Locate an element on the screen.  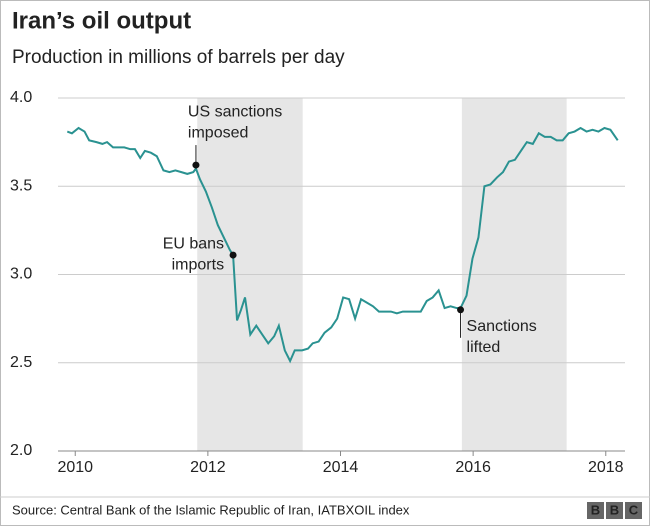
x-tick-label: 2010 is located at coordinates (75, 467).